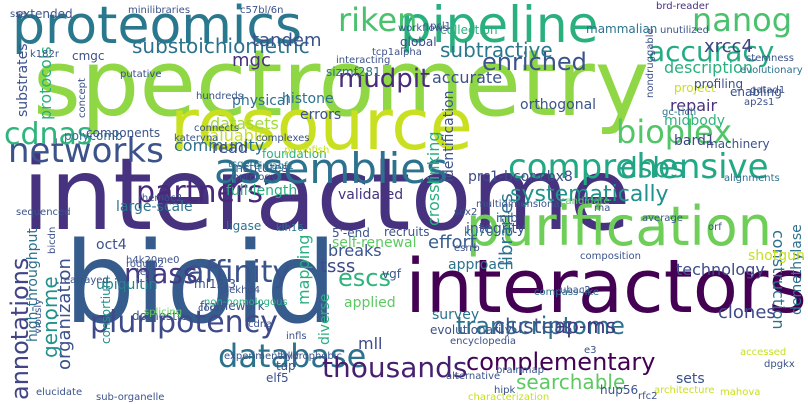 This screenshot has width=808, height=404. I want to click on cloud-word: technology, so click(720, 269).